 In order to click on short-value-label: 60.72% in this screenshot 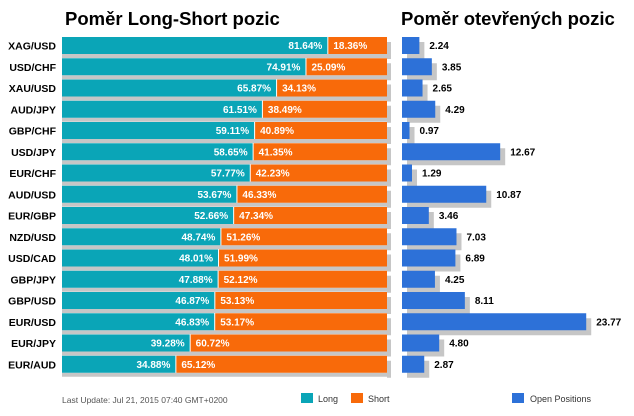, I will do `click(213, 344)`.